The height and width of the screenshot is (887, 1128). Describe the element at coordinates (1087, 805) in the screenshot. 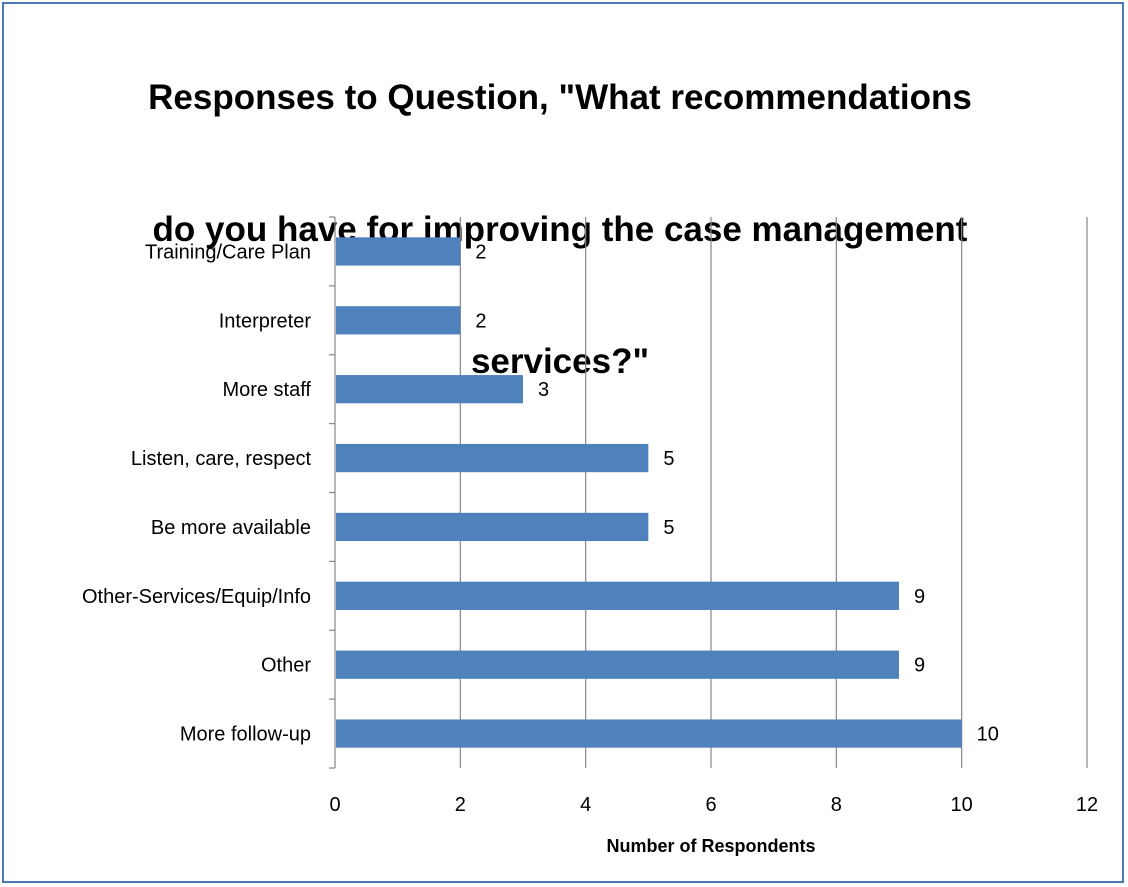

I see `x-tick-label: 12` at that location.